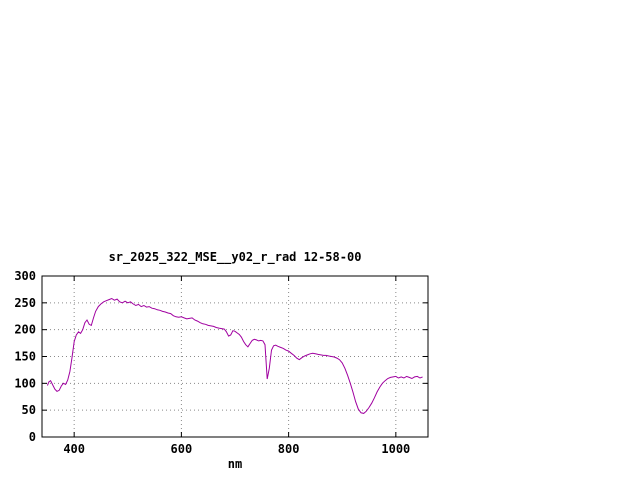  I want to click on y-tick-label: 250, so click(25, 303).